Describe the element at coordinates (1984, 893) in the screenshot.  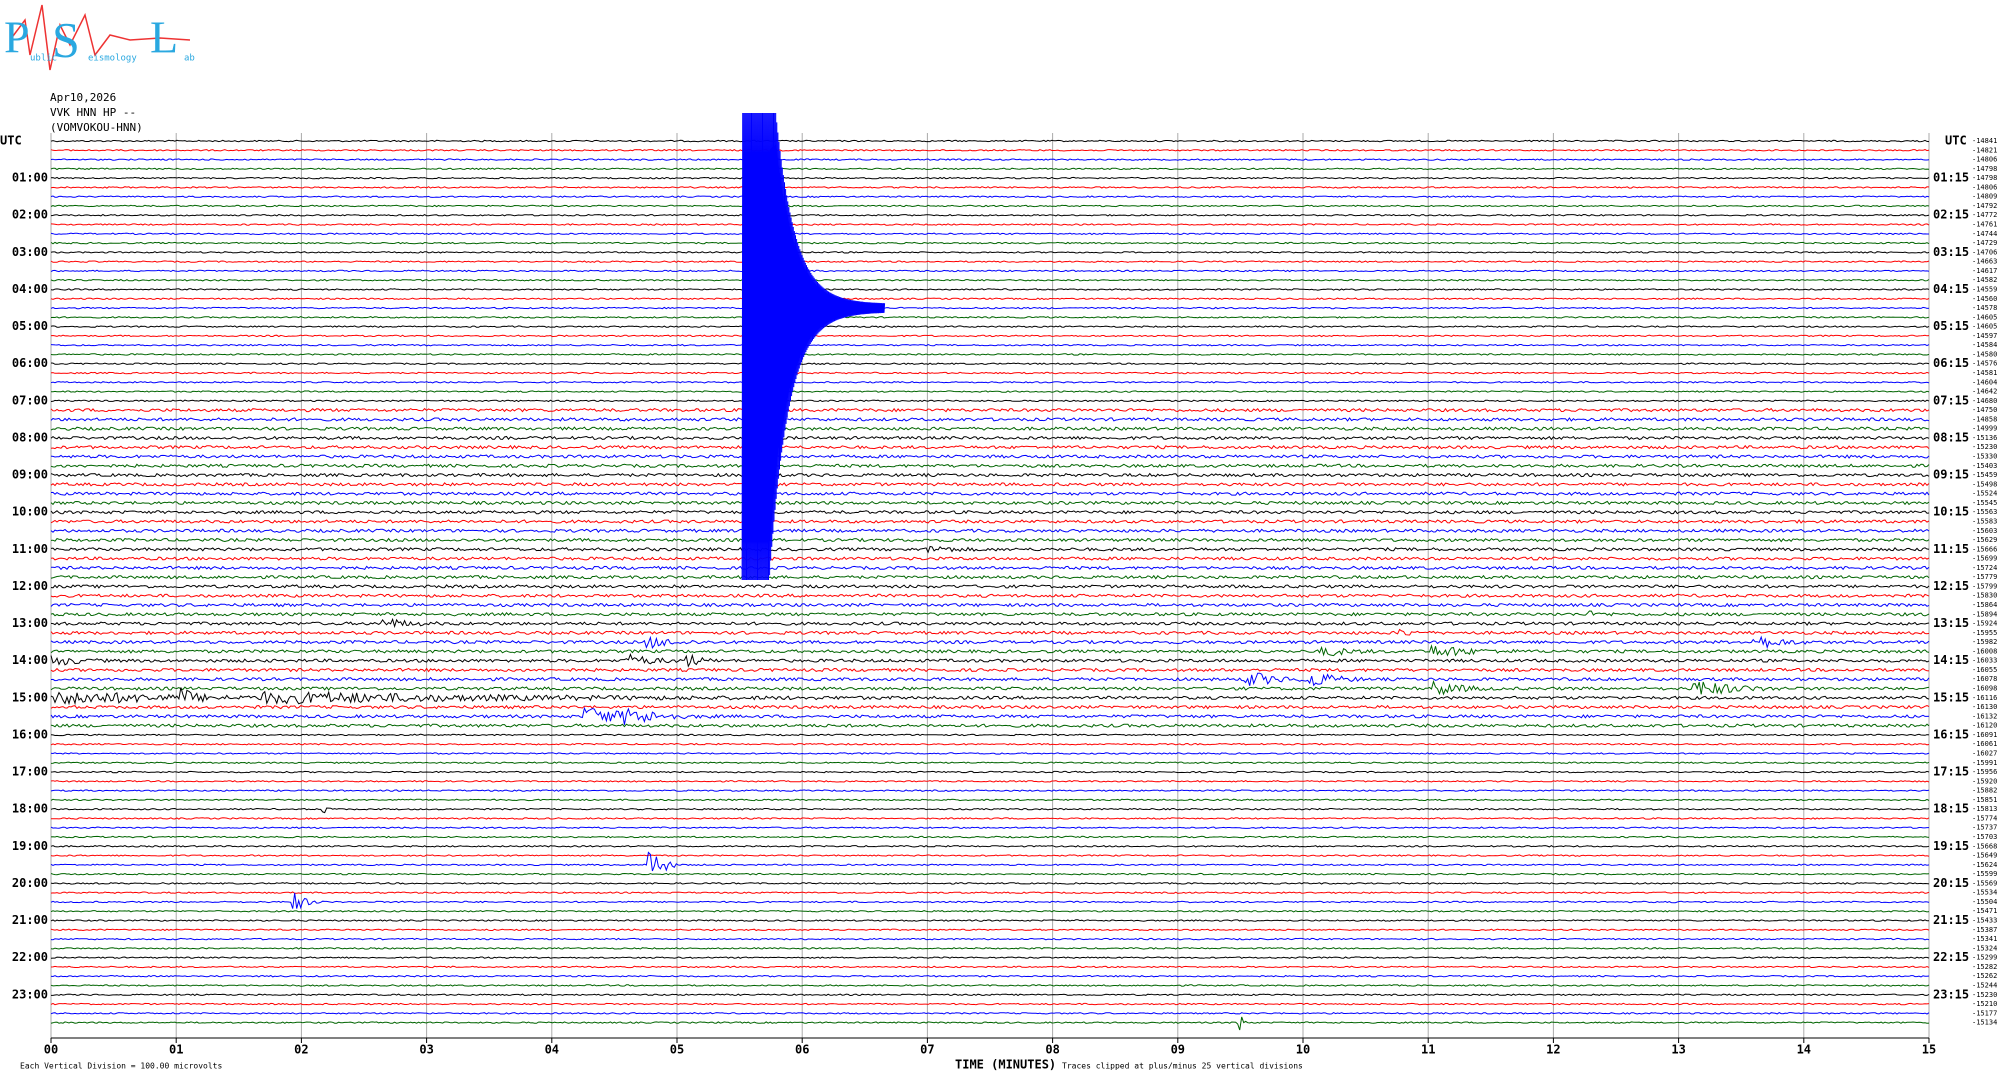
I see `trace-value: -15534` at that location.